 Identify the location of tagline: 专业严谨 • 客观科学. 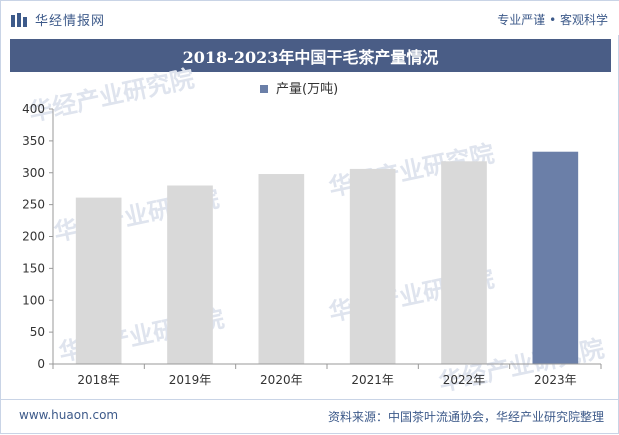
(552, 20).